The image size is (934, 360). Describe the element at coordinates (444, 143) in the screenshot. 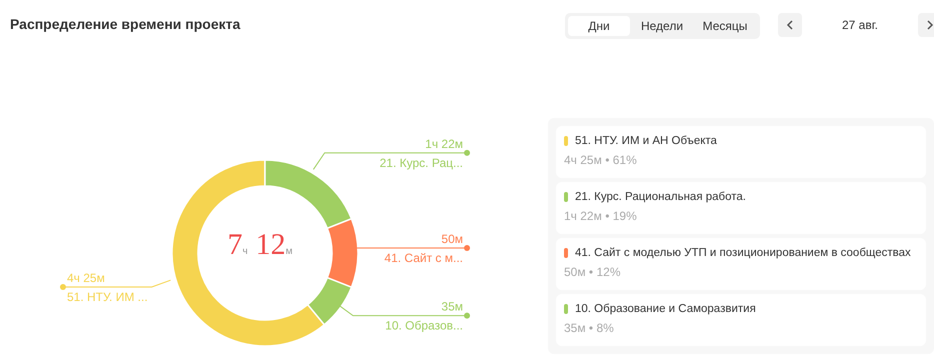

I see `text: 1ч 22м` at that location.